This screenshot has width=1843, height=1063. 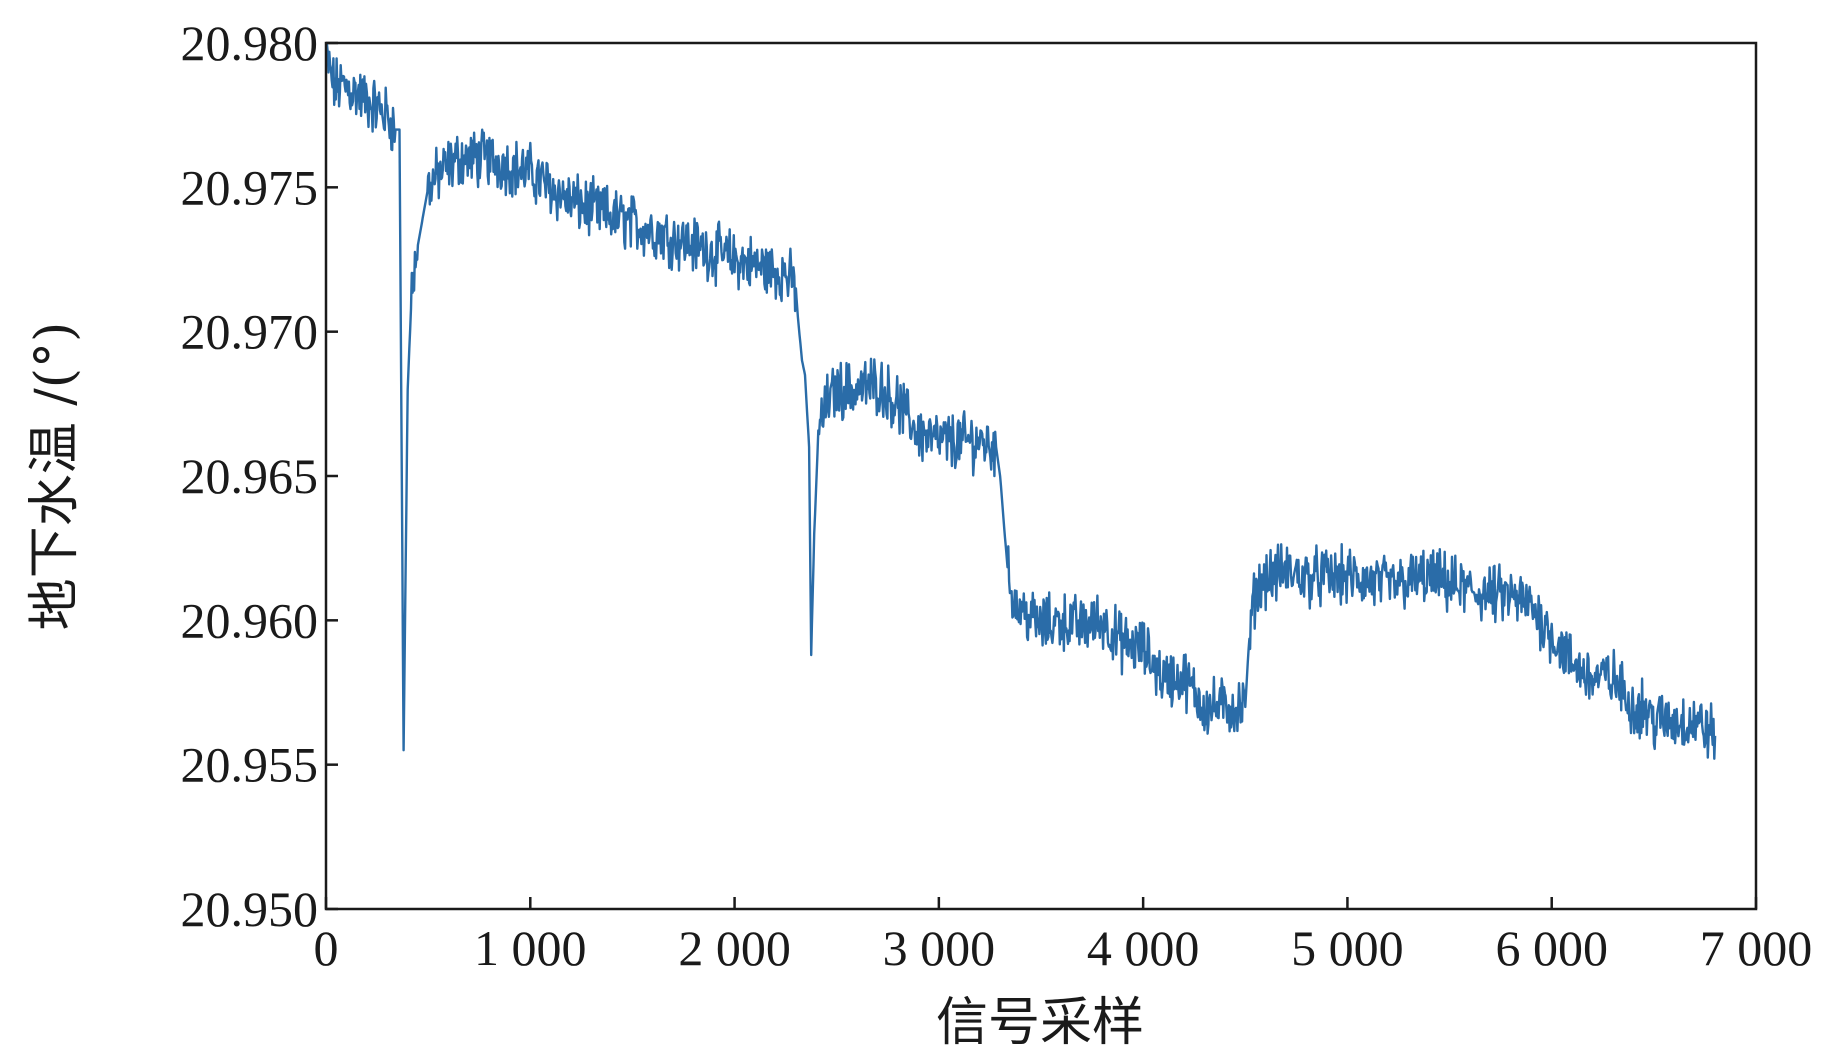 I want to click on y-axis-title: 地下水温 /(°), so click(x=55, y=476).